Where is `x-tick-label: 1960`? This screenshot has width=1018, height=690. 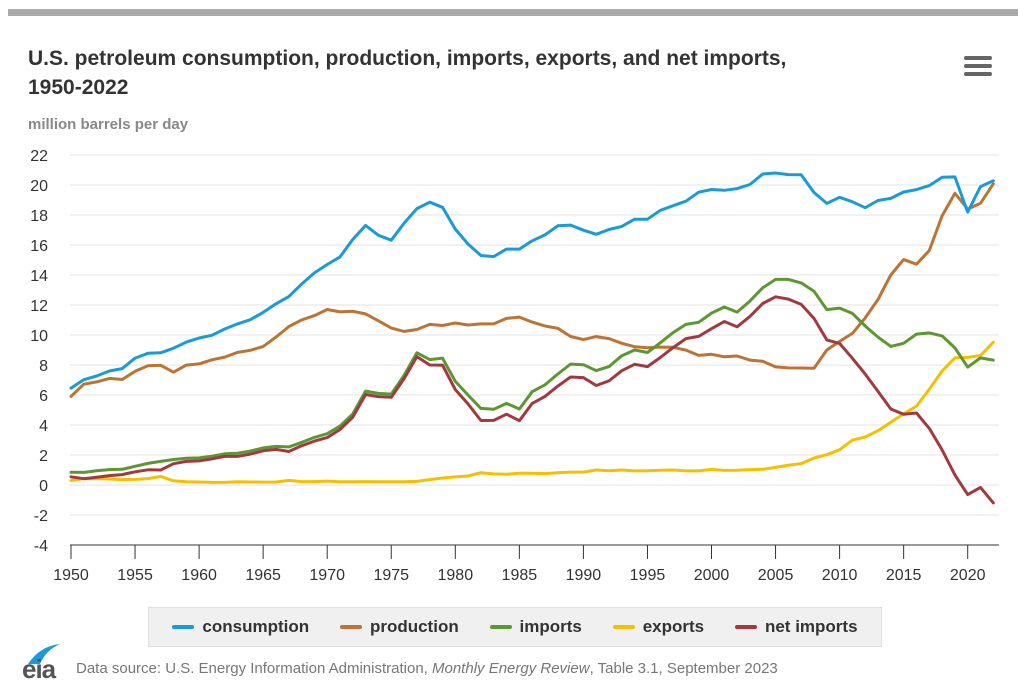 x-tick-label: 1960 is located at coordinates (199, 575).